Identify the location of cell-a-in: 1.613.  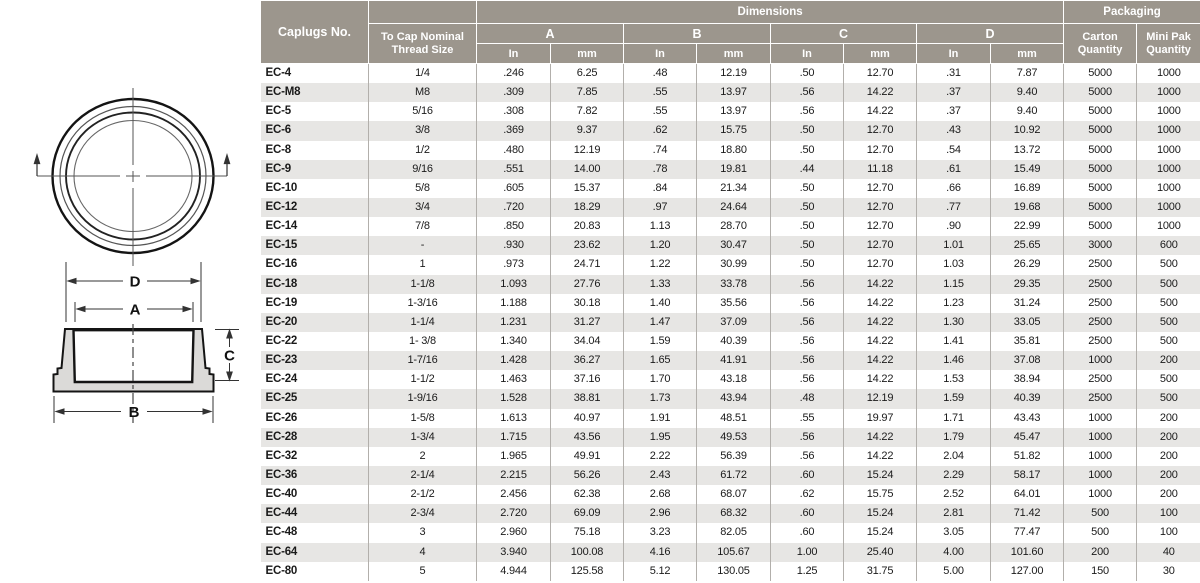
(513, 418).